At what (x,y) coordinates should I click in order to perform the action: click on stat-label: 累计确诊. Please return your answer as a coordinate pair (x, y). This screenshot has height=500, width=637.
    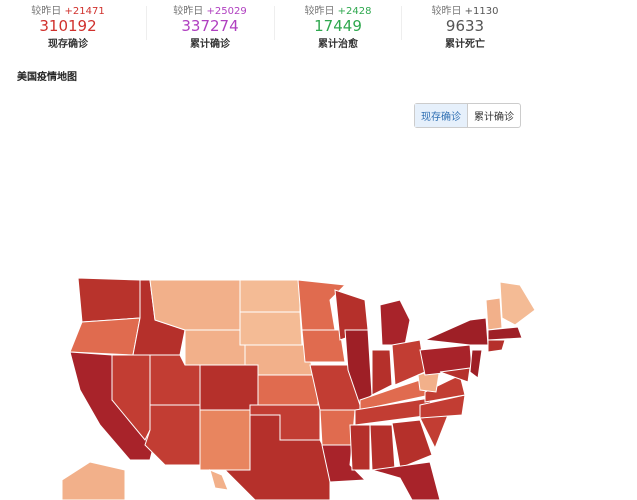
    Looking at the image, I should click on (210, 44).